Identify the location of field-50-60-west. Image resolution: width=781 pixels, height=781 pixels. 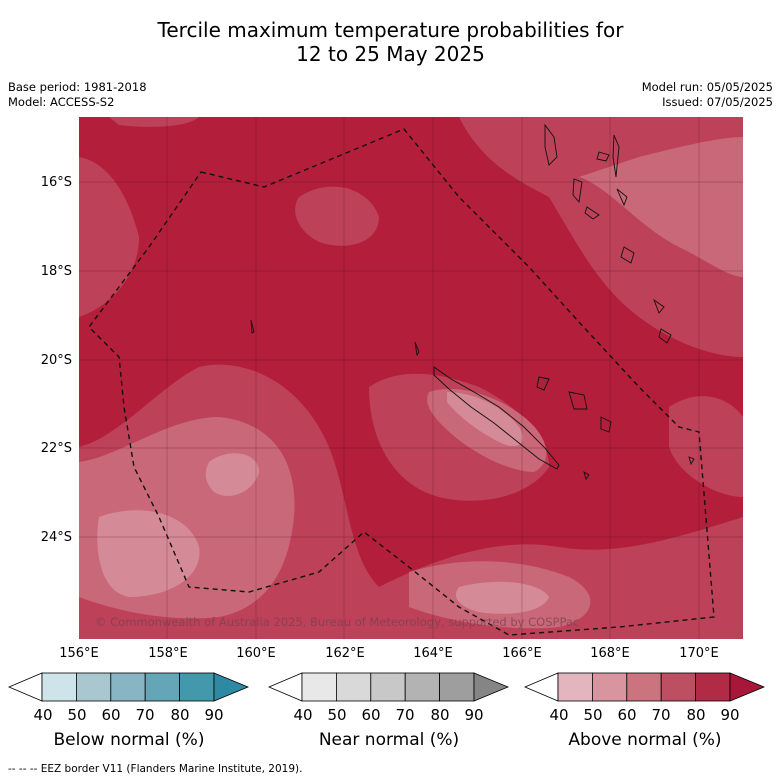
(148, 553).